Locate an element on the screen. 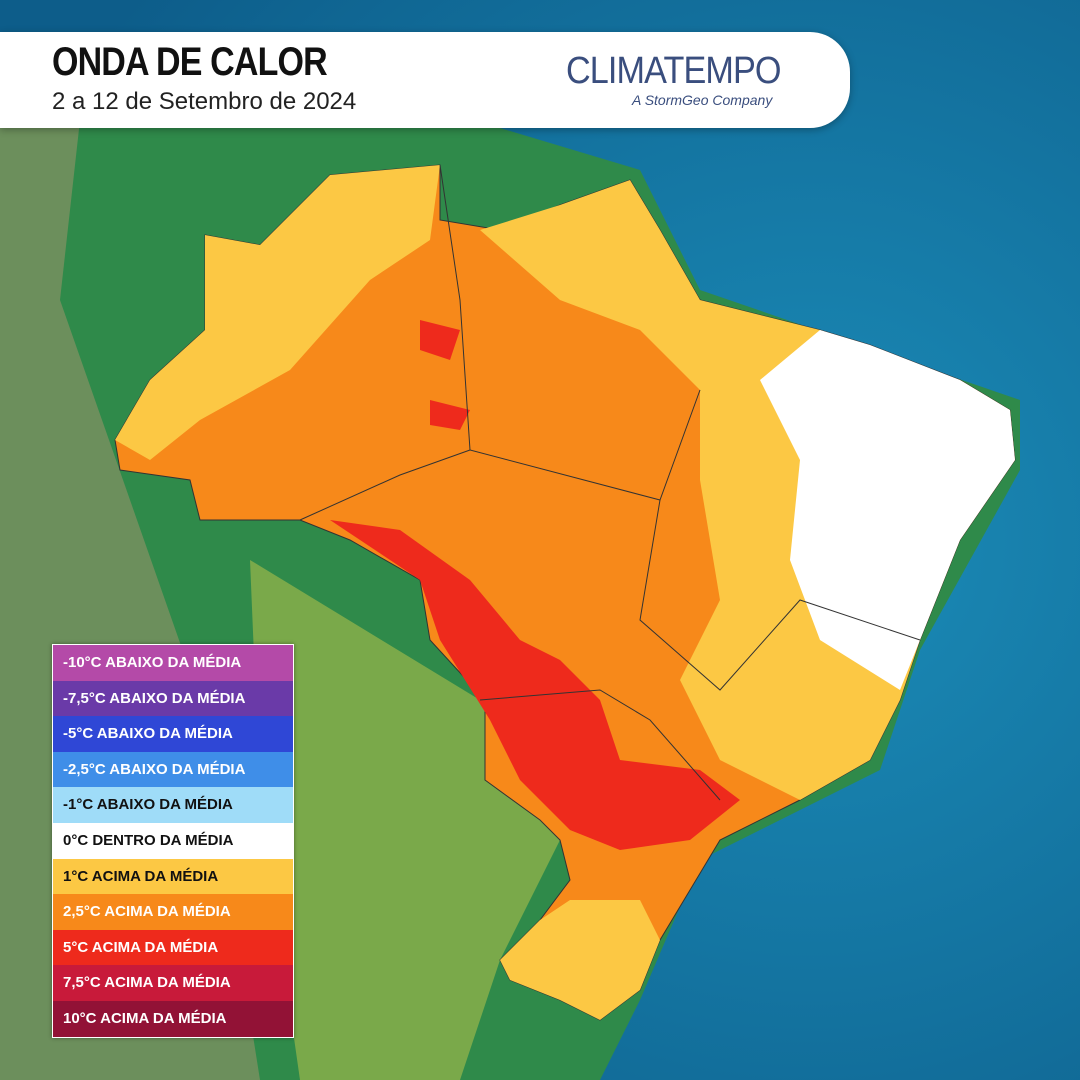 This screenshot has width=1080, height=1080. legend-item: -5°C ABAIXO DA MÉDIA is located at coordinates (173, 734).